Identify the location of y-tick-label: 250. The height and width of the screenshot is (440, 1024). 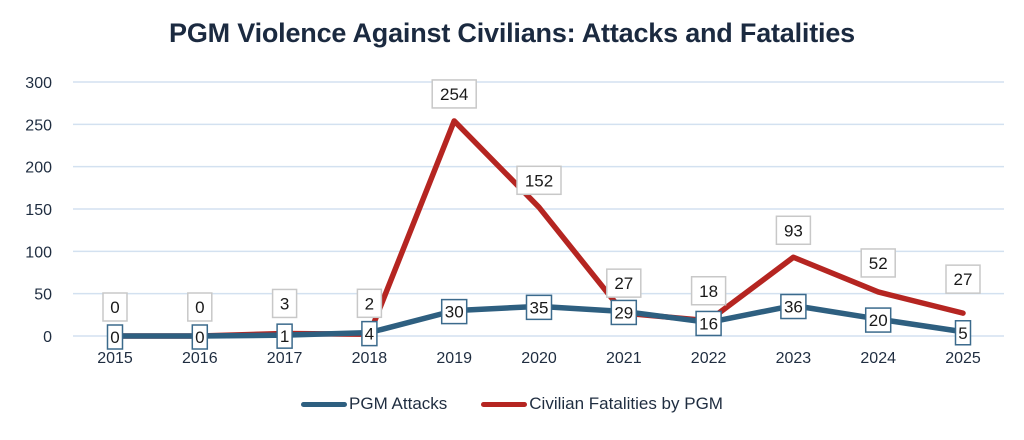
(38, 125).